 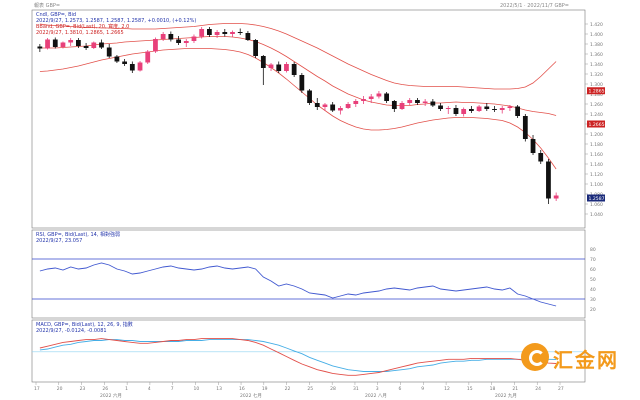 I want to click on macd-signal-line, so click(x=298, y=355).